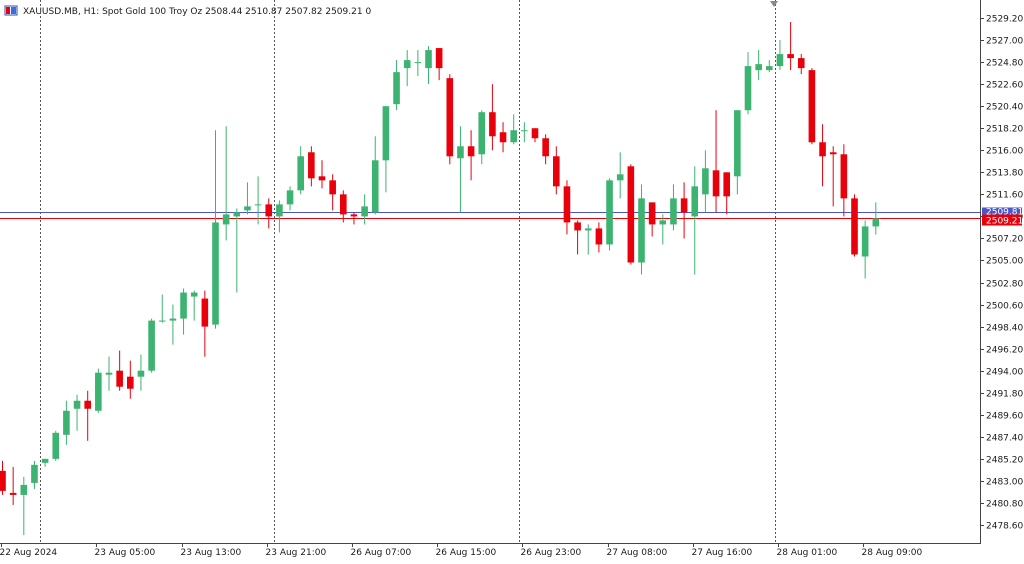 This screenshot has height=564, width=1024. I want to click on price-tick-label: 2524.80, so click(1004, 64).